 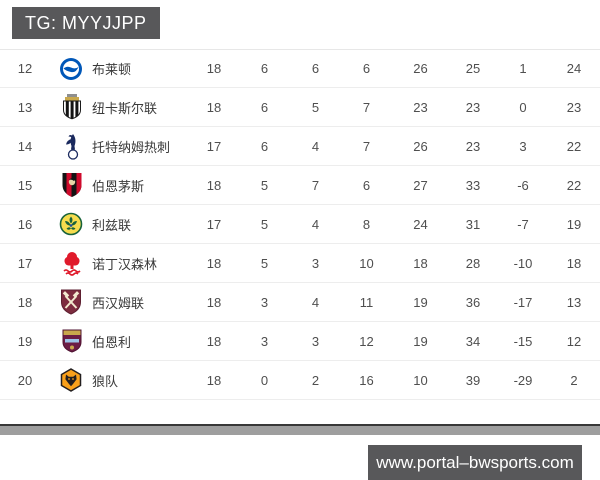 What do you see at coordinates (118, 186) in the screenshot?
I see `team-name-cell: 伯恩茅斯` at bounding box center [118, 186].